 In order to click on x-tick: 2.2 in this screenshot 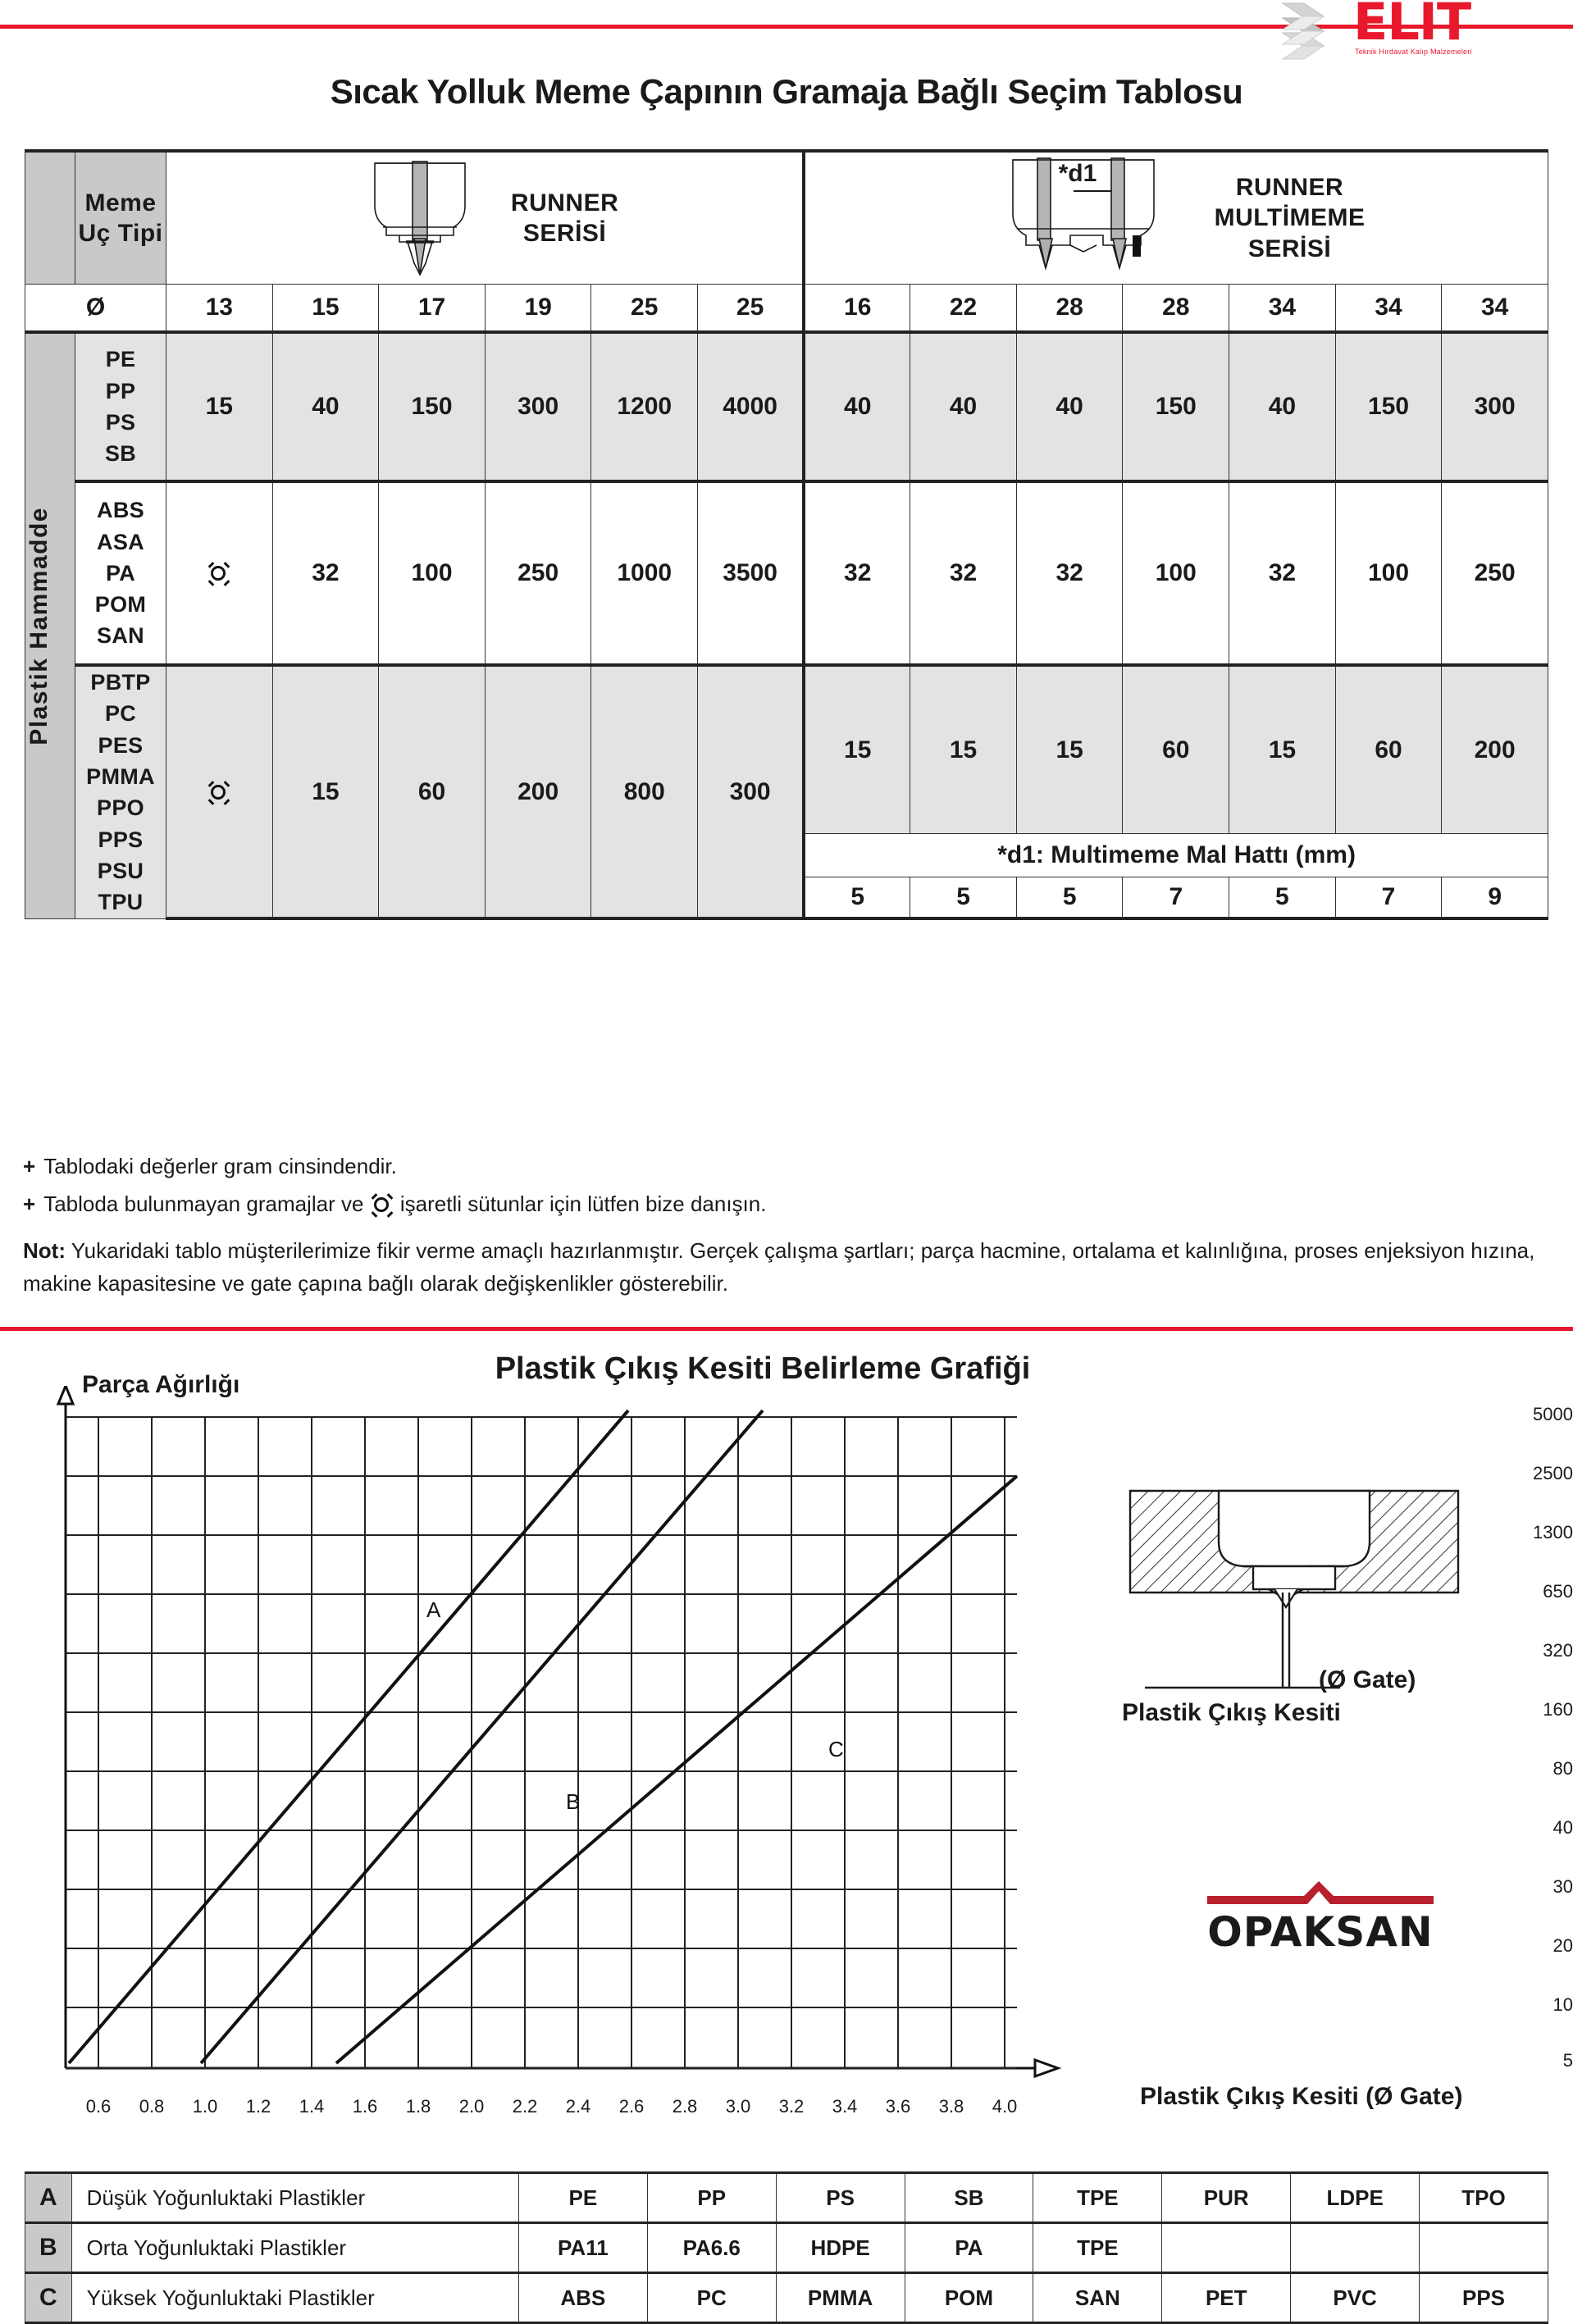, I will do `click(525, 2106)`.